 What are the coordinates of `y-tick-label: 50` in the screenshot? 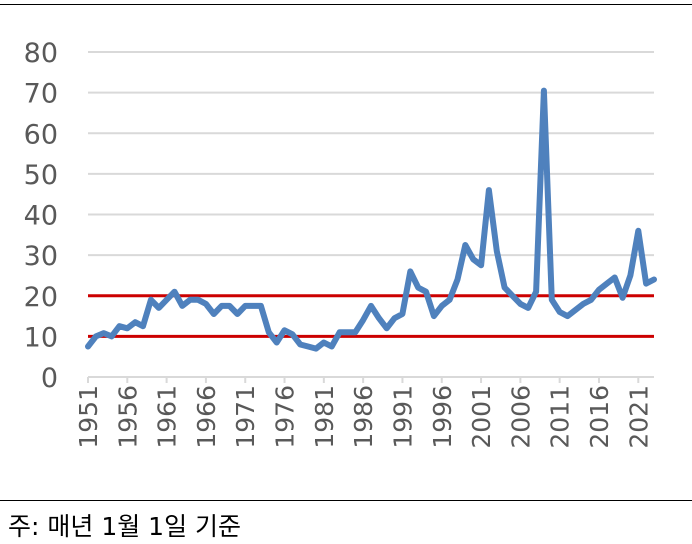 It's located at (41, 175).